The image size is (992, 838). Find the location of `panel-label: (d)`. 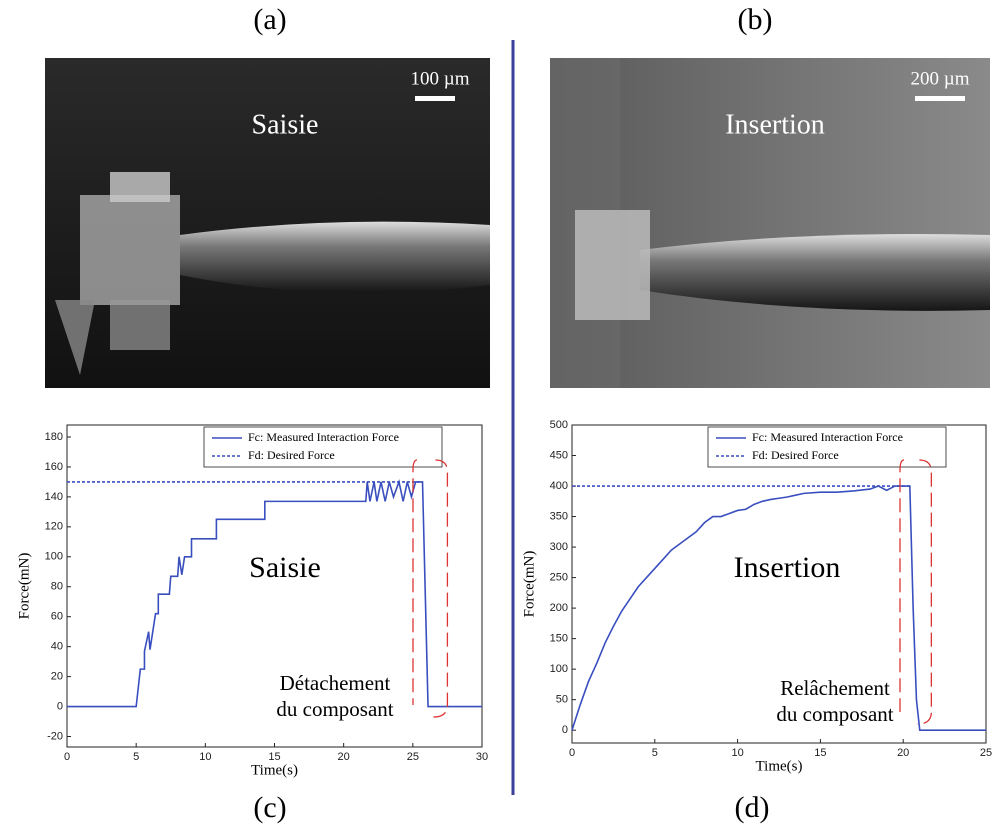

panel-label: (d) is located at coordinates (752, 807).